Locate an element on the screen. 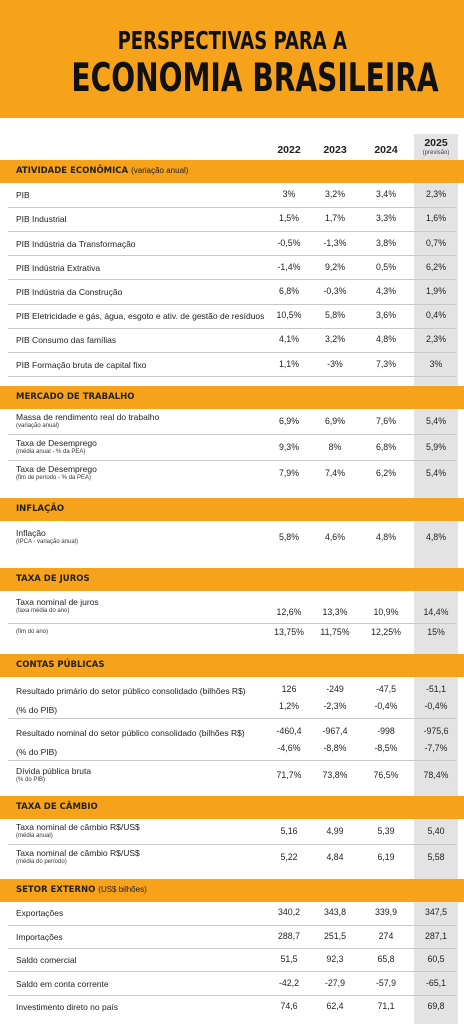  table-value: 11,75% is located at coordinates (335, 631).